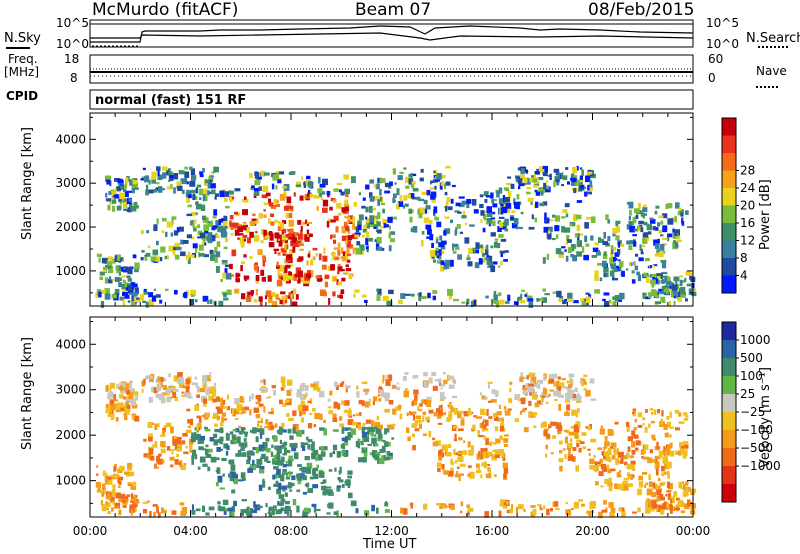 The width and height of the screenshot is (800, 554). Describe the element at coordinates (751, 376) in the screenshot. I see `colorbar-tick-label: 100` at that location.